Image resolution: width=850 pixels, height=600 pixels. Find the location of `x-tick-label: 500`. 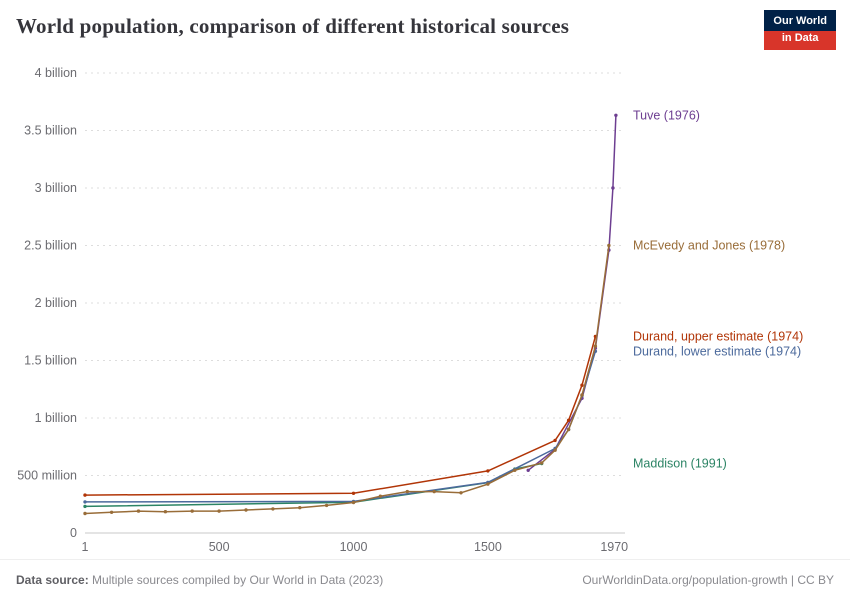

x-tick-label: 500 is located at coordinates (219, 547).